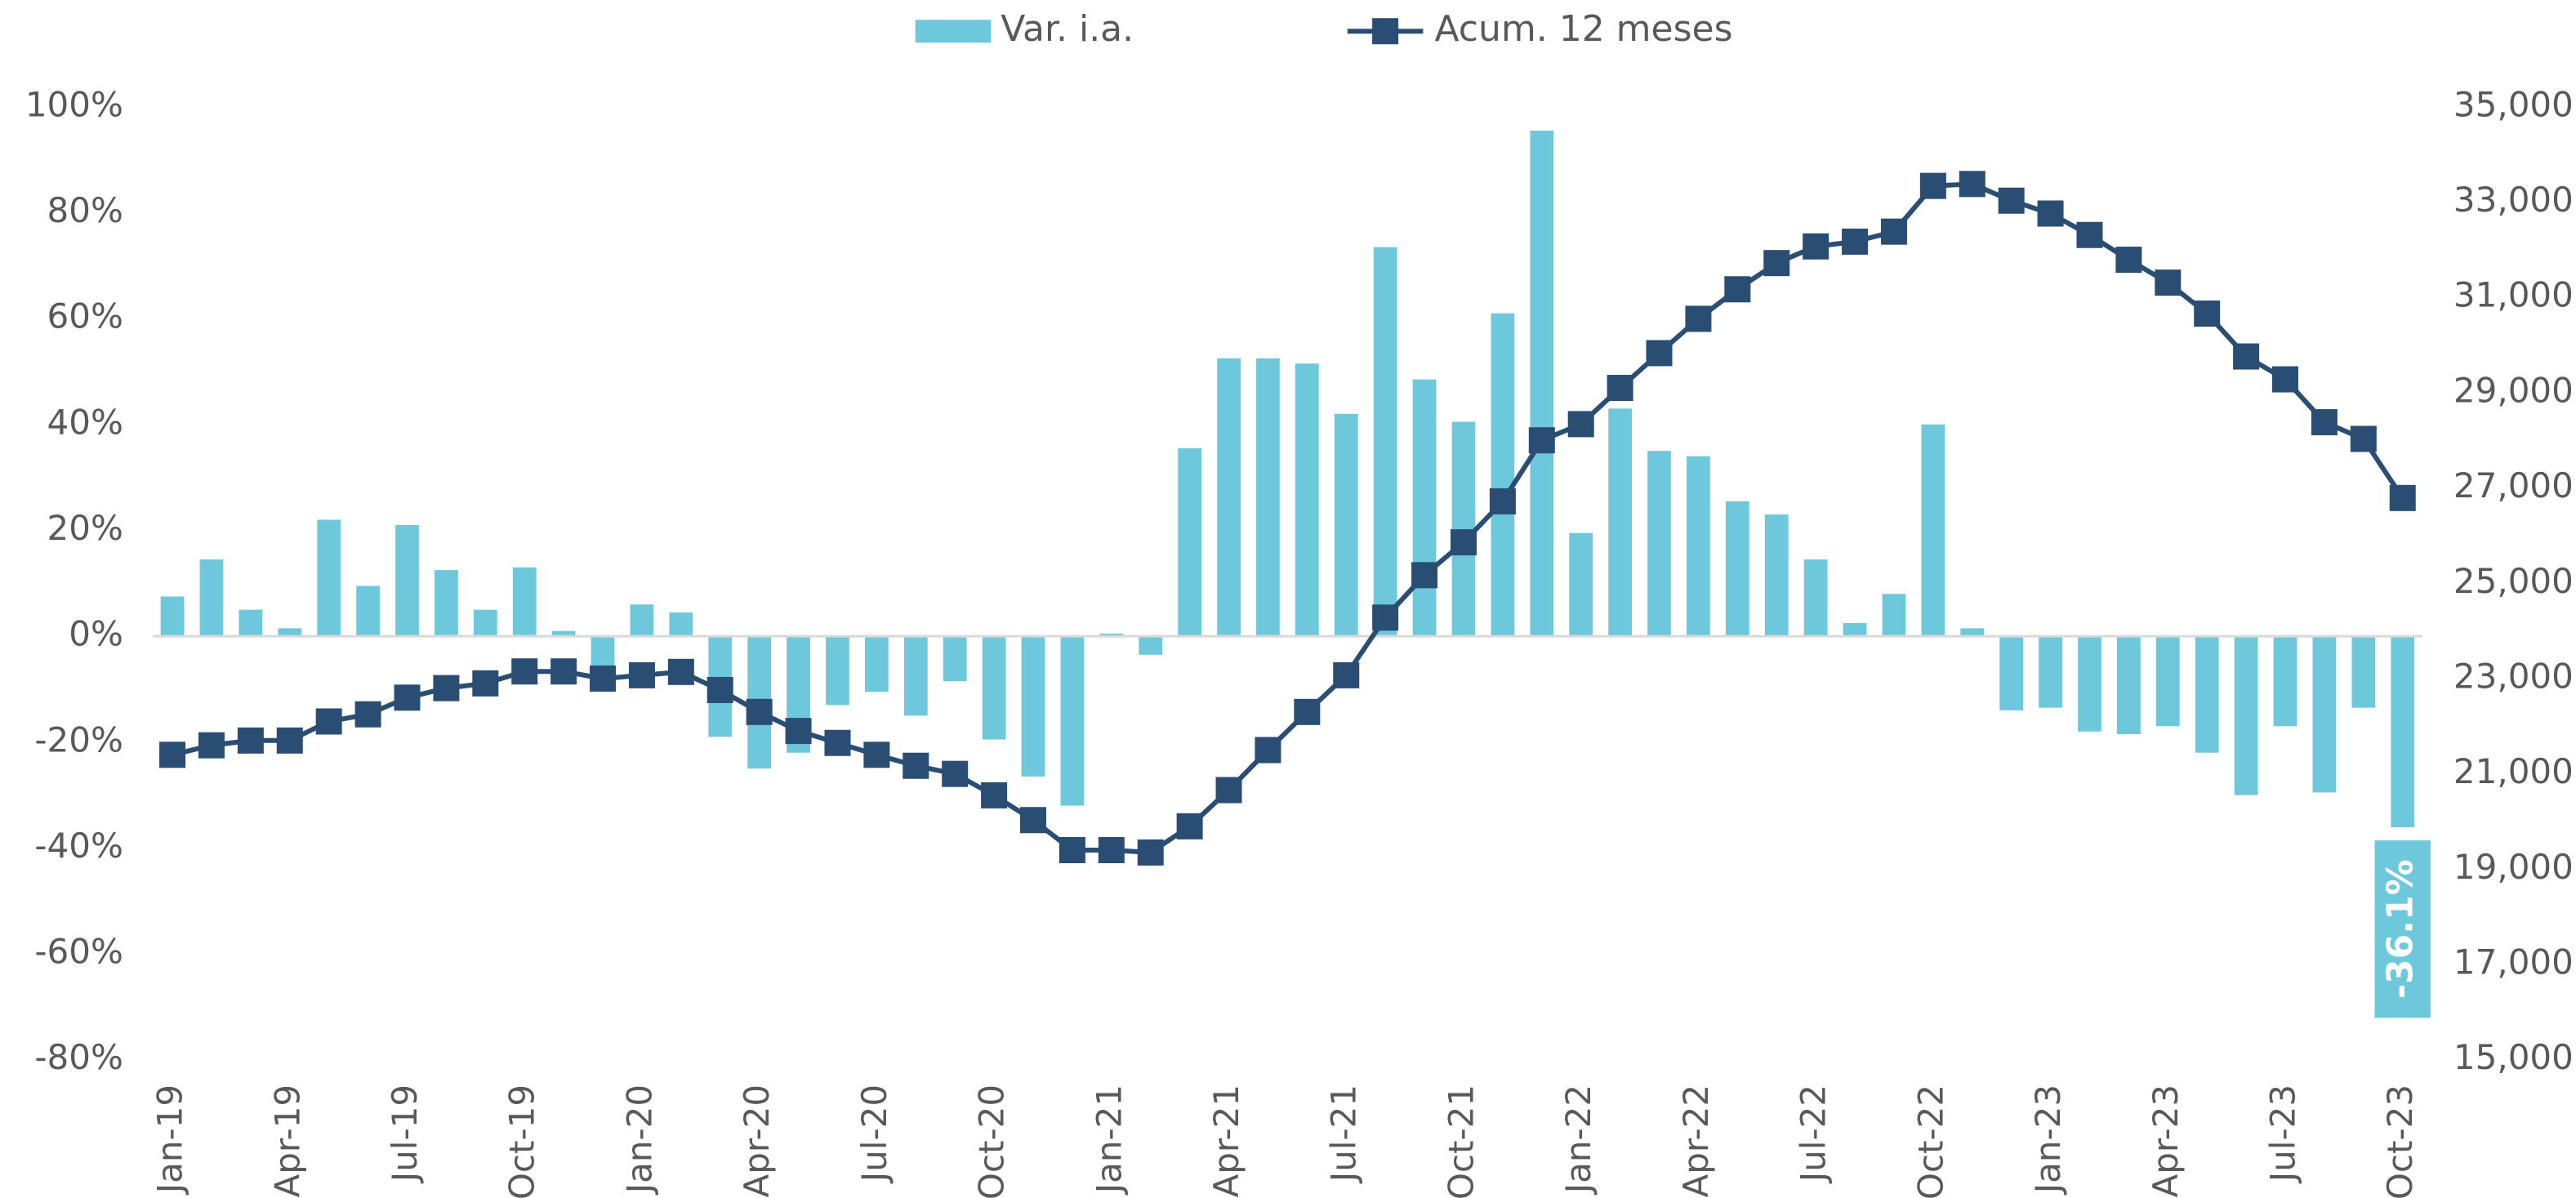 Image resolution: width=2576 pixels, height=1198 pixels. Describe the element at coordinates (1578, 1140) in the screenshot. I see `x-tick-label: Jan-22` at that location.